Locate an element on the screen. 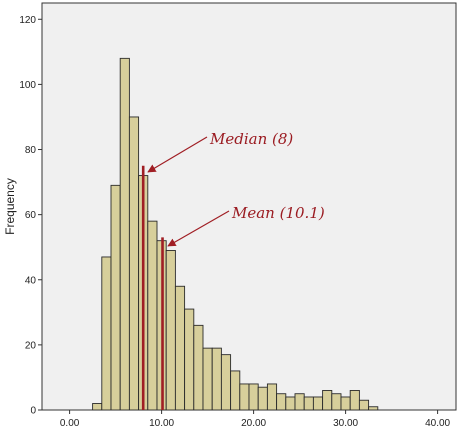 Image resolution: width=460 pixels, height=429 pixels. y-tick-label: 60 is located at coordinates (31, 215).